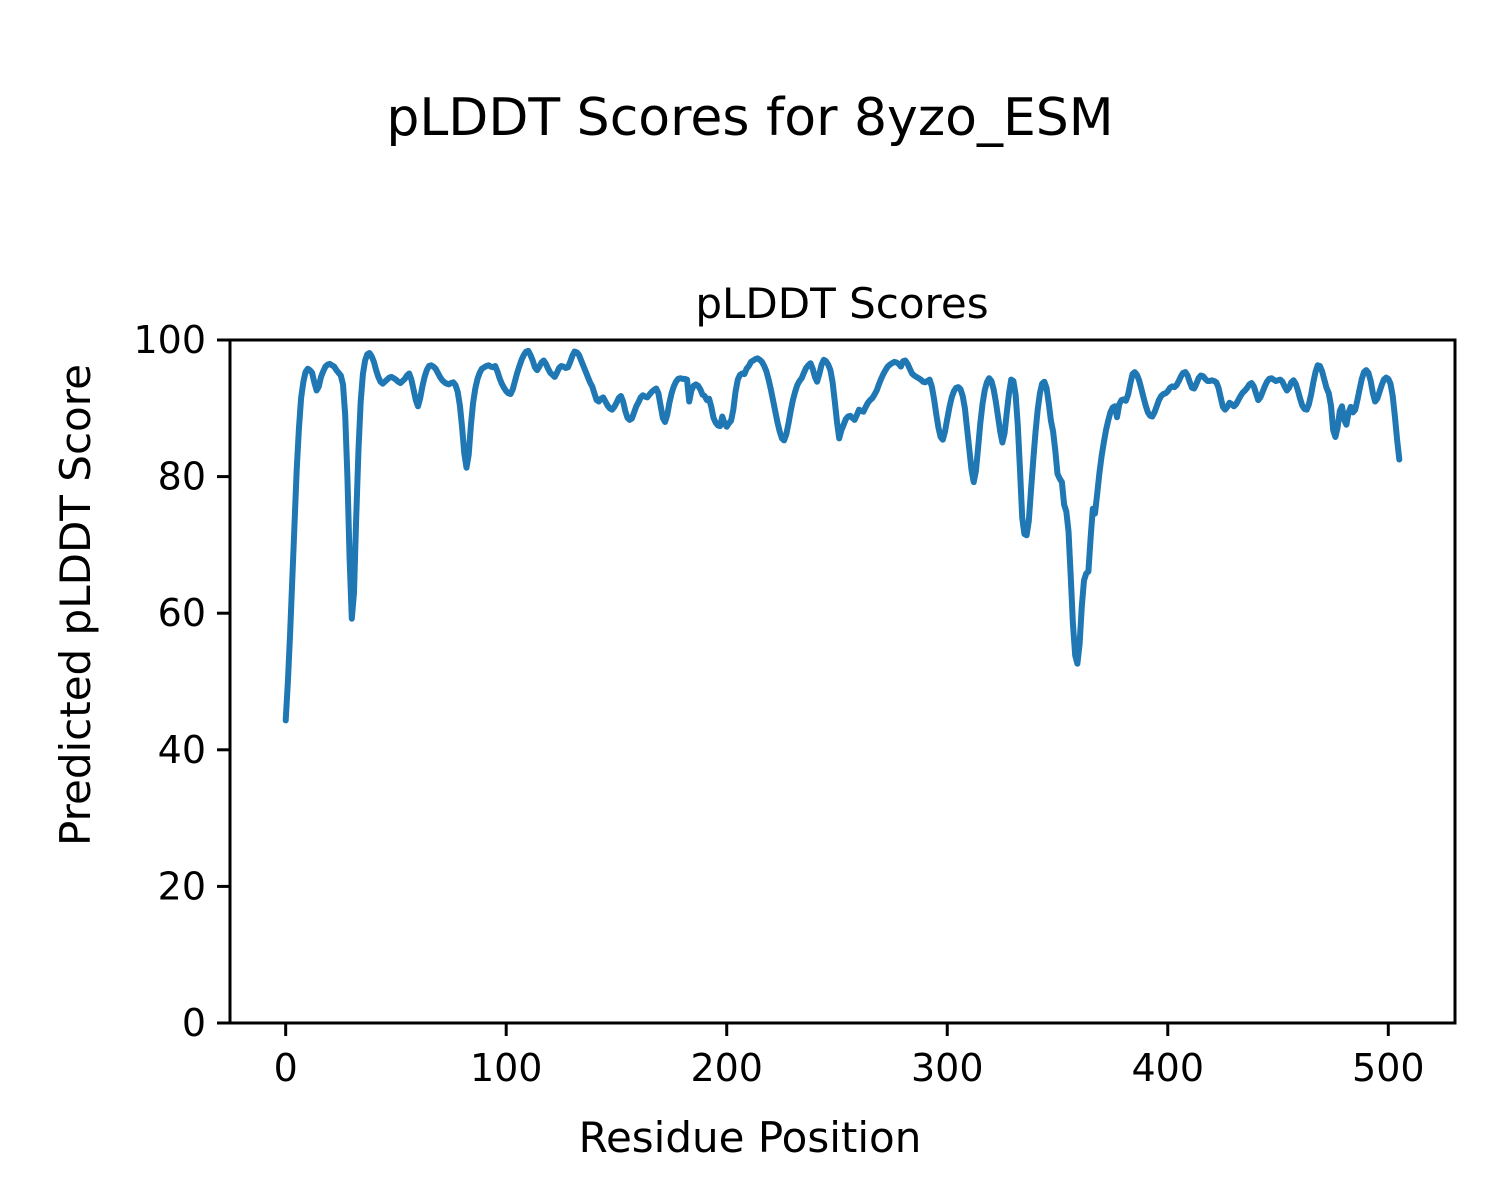  What do you see at coordinates (182, 613) in the screenshot?
I see `y-tick-label: 60` at bounding box center [182, 613].